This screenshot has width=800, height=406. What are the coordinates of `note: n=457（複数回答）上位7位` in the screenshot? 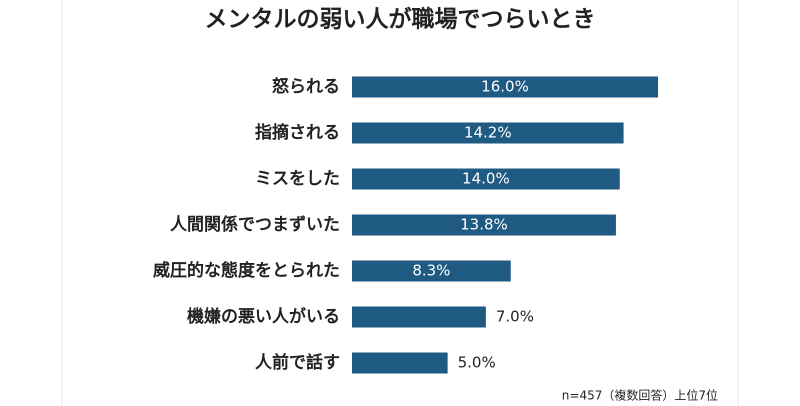 It's located at (640, 395).